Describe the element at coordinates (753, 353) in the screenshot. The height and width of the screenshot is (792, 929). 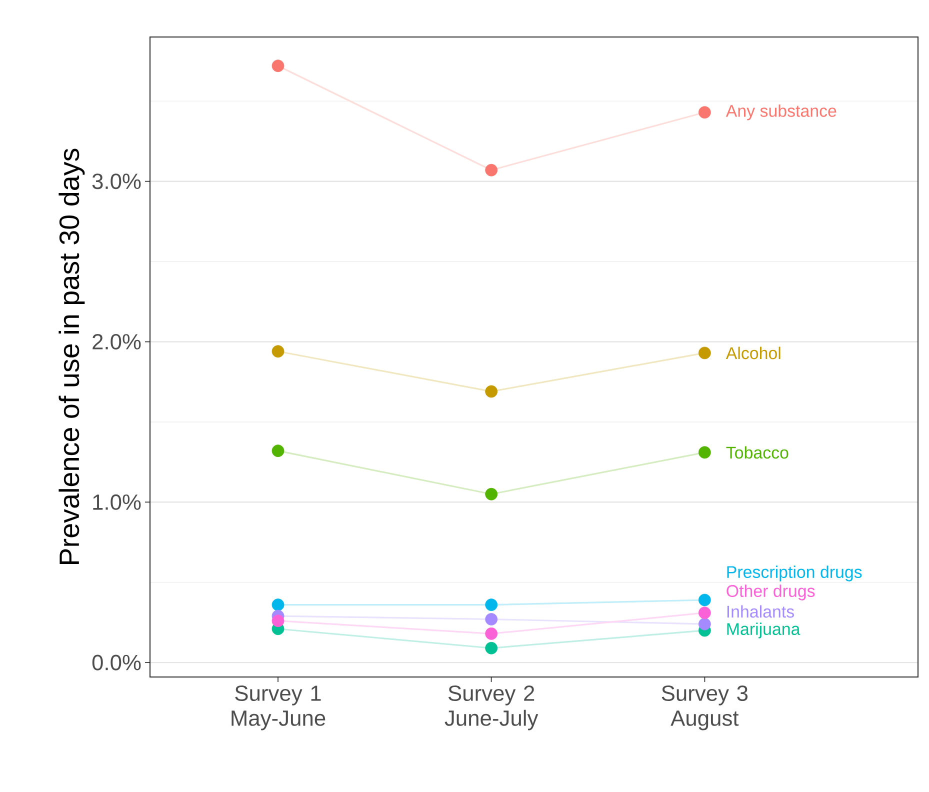
I see `series-label: Alcohol` at that location.